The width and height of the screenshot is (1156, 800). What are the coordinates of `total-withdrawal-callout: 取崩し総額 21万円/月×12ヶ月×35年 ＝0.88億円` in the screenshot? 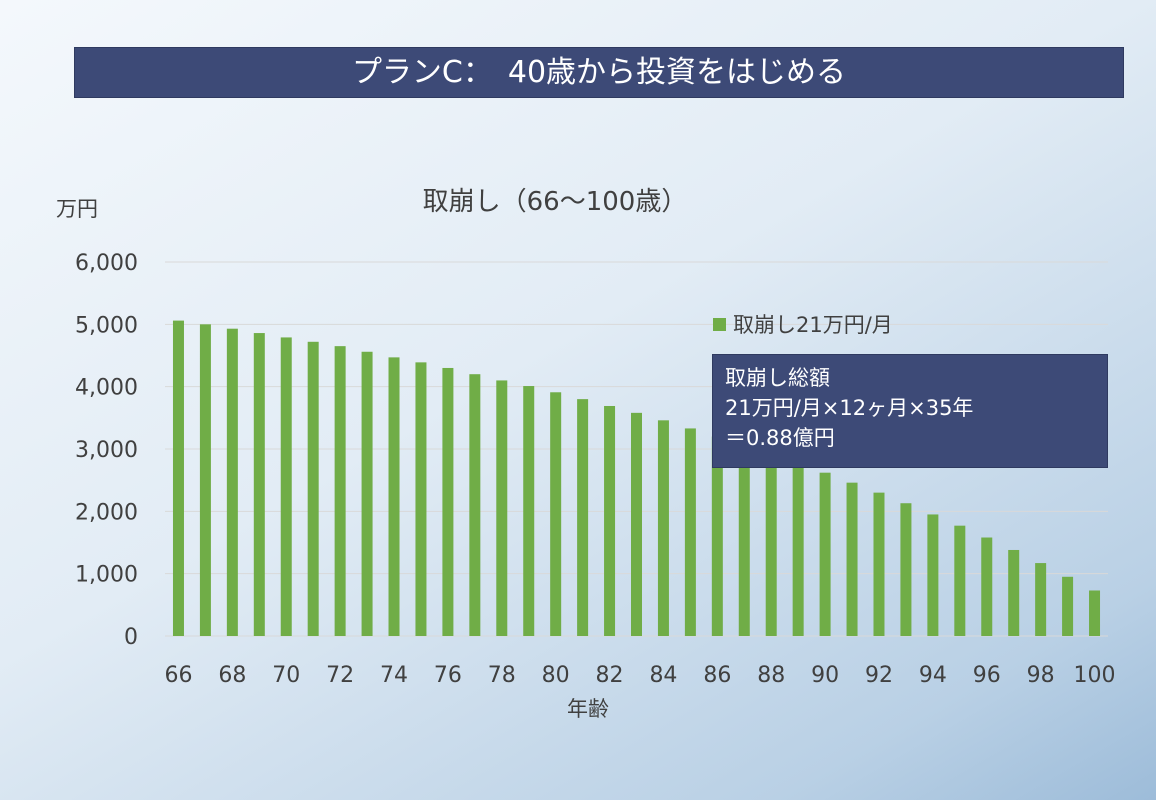 It's located at (910, 411).